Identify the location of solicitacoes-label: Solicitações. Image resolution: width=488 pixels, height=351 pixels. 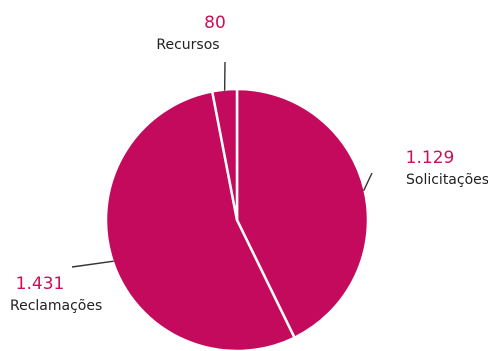
(447, 180).